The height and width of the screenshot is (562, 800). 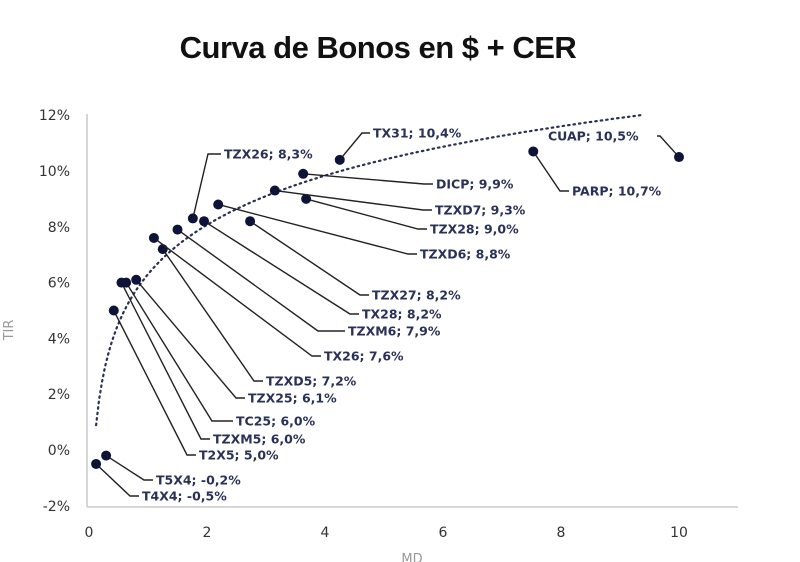 I want to click on y-axis-label: TIR, so click(x=9, y=331).